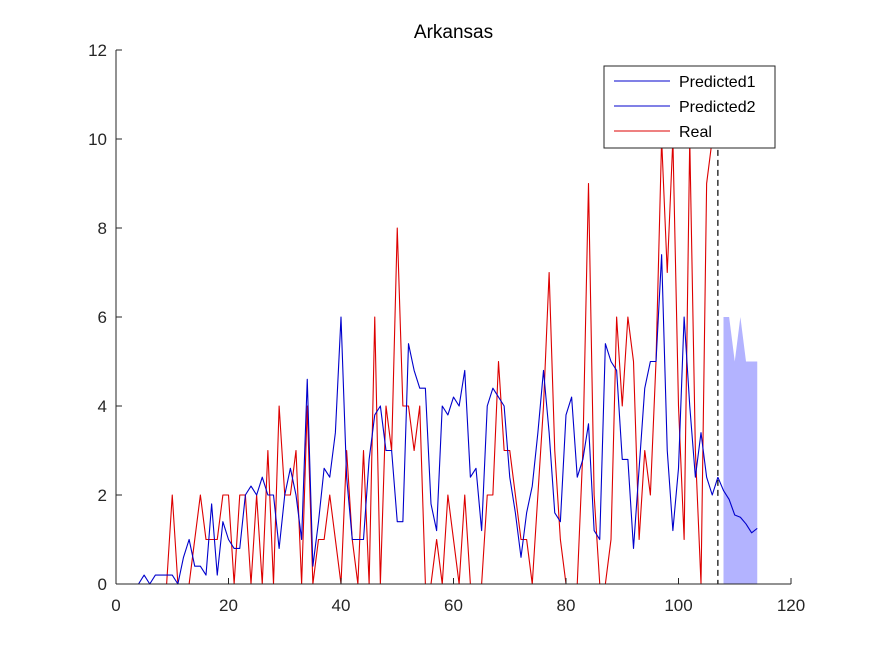  What do you see at coordinates (717, 82) in the screenshot?
I see `legend-label: Predicted1` at bounding box center [717, 82].